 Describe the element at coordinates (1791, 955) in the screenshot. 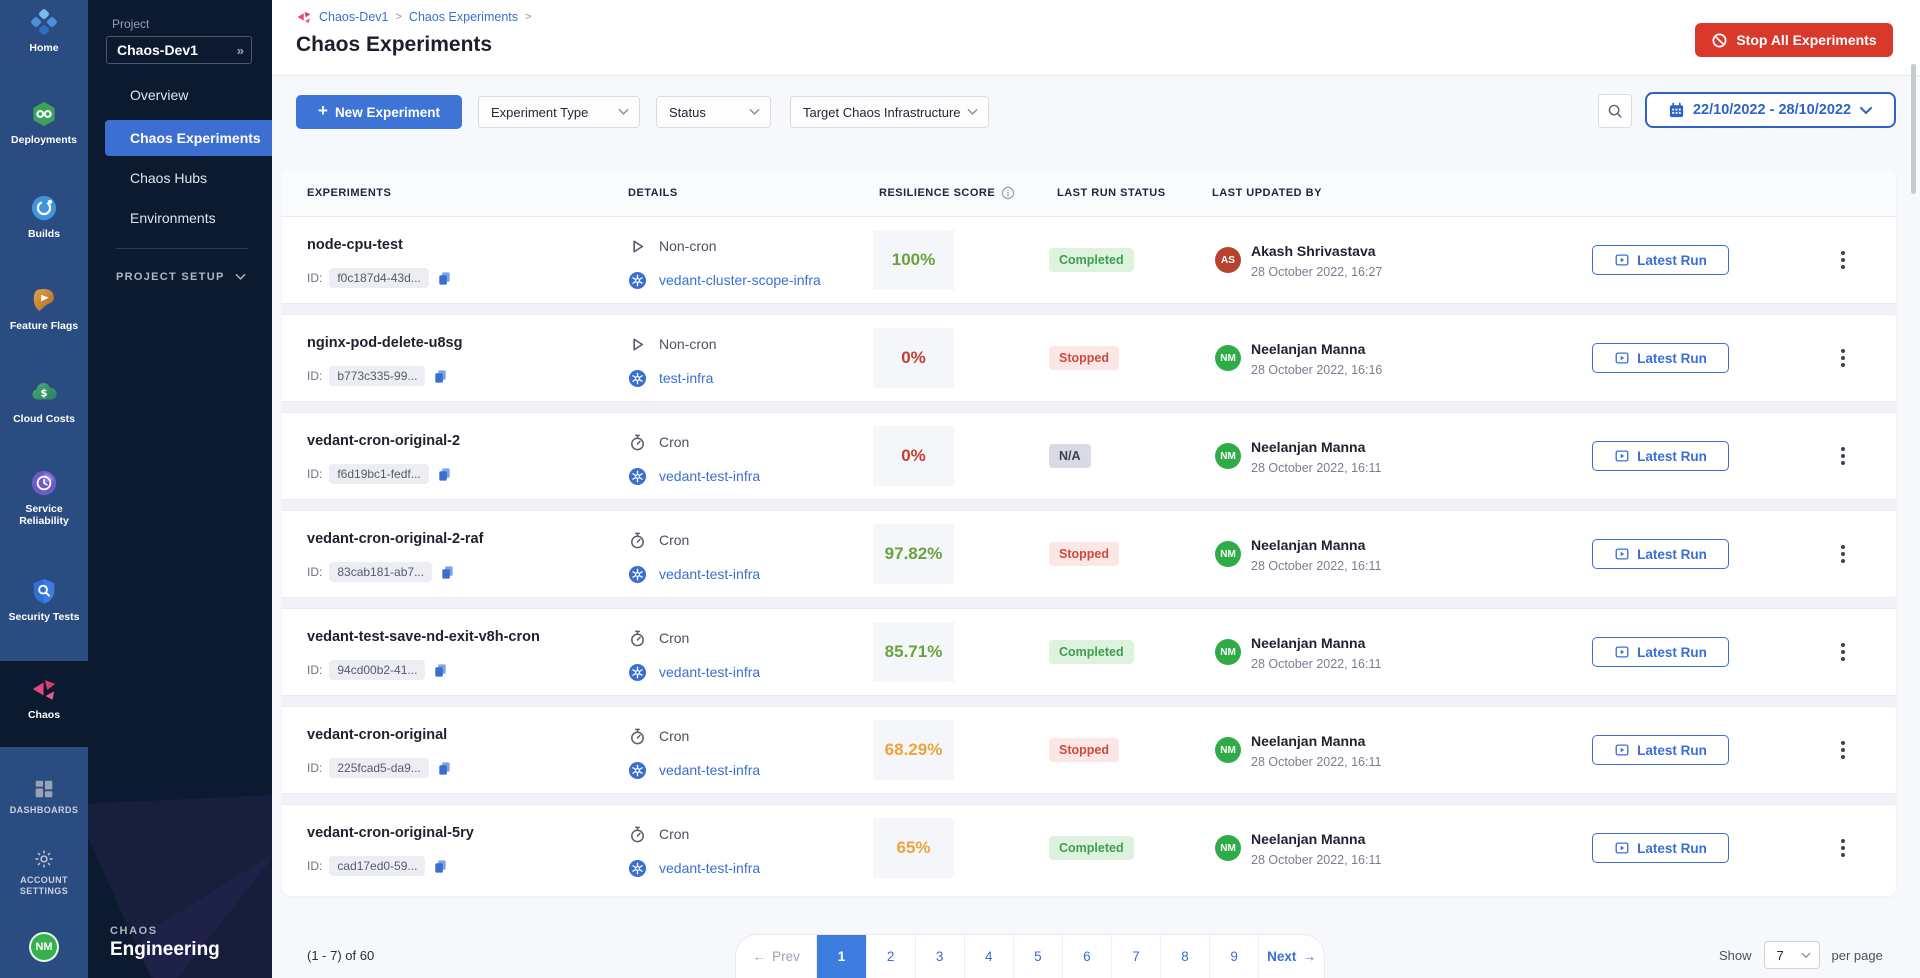

I see `page-size-select: 7` at that location.